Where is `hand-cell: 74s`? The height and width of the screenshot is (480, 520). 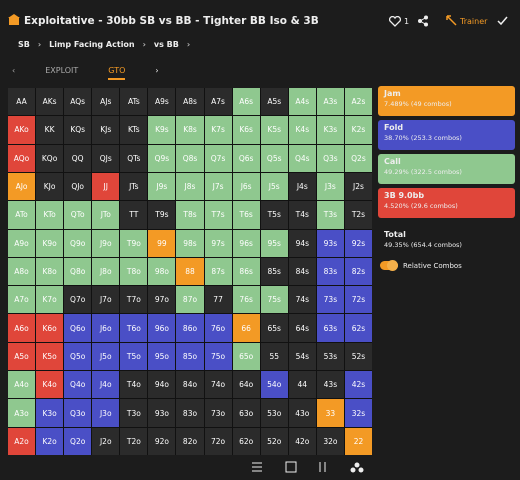 hand-cell: 74s is located at coordinates (302, 300).